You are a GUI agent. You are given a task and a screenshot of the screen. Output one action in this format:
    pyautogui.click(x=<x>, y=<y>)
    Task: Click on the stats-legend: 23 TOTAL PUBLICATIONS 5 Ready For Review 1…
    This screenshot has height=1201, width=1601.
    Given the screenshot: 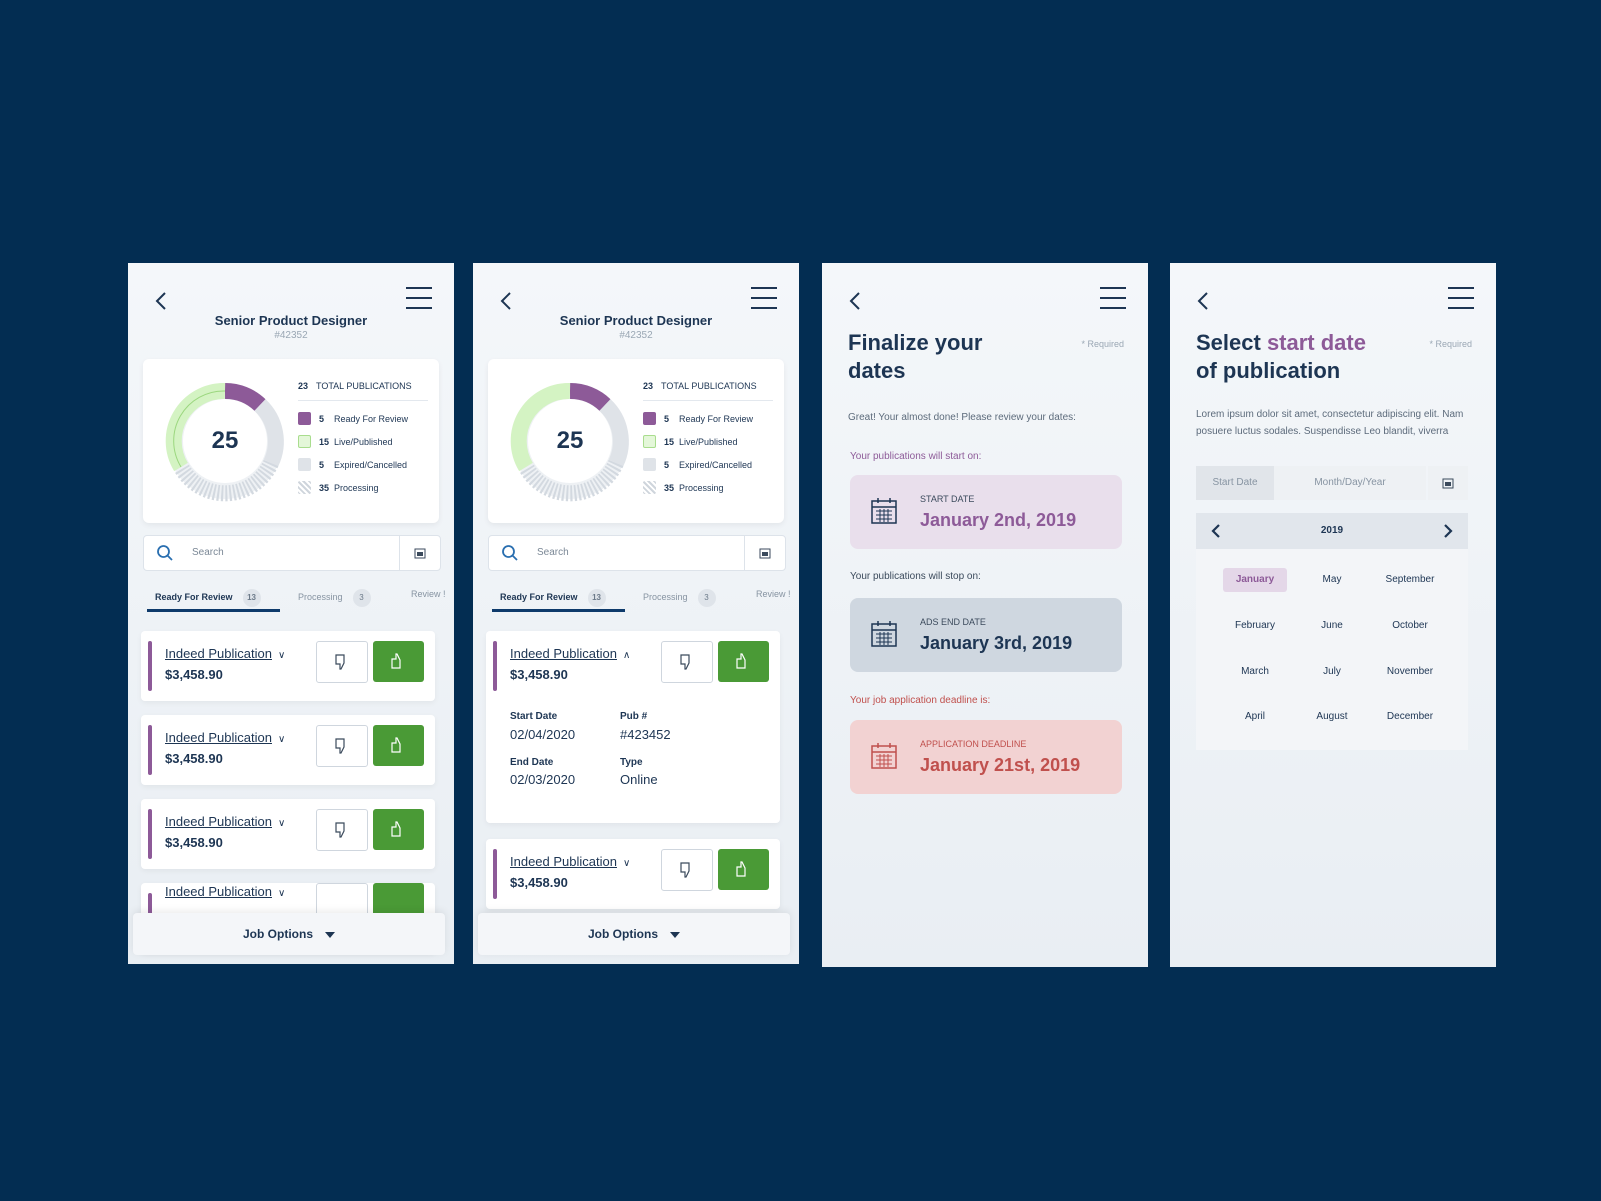 What is the action you would take?
    pyautogui.click(x=363, y=440)
    